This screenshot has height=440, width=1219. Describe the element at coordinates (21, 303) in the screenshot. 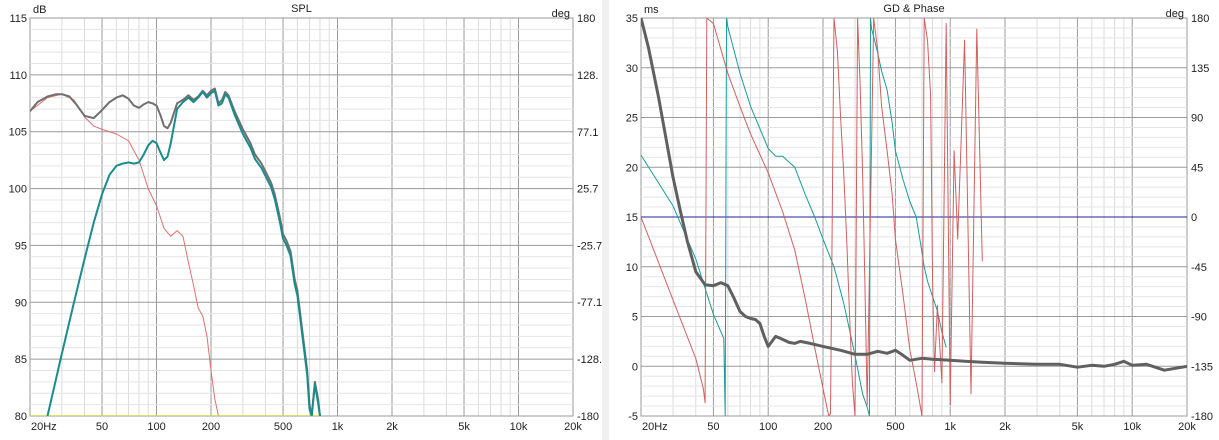

I see `y-tick-label: 90` at that location.